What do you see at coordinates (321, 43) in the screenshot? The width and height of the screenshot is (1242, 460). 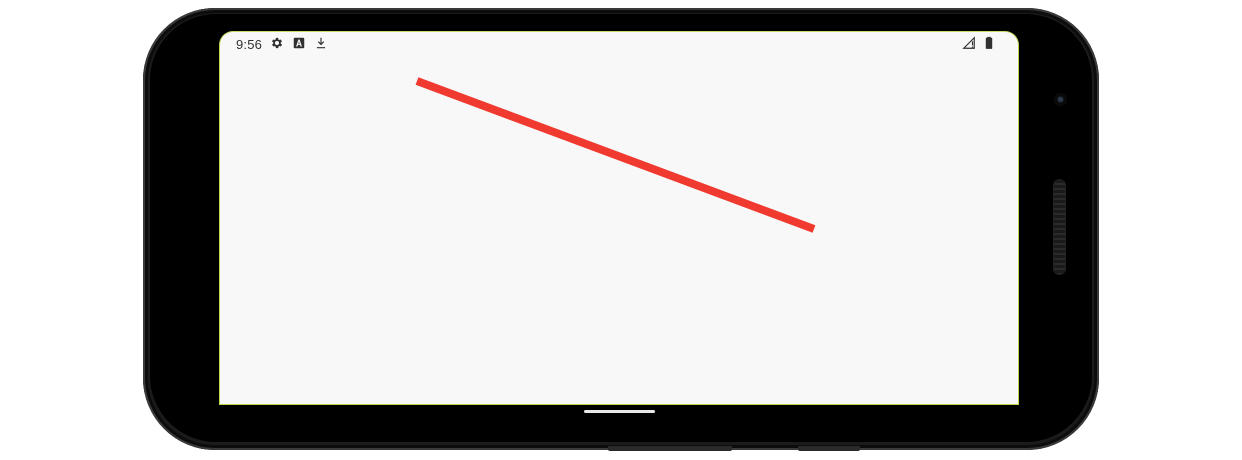 I see `download-icon` at bounding box center [321, 43].